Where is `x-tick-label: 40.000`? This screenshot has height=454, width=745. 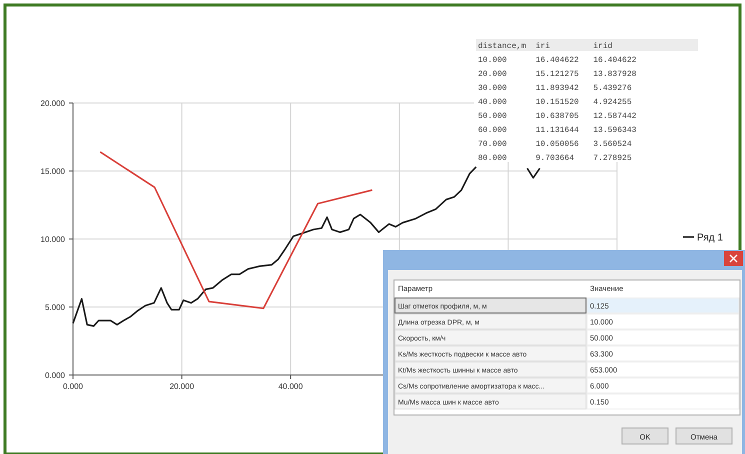
x-tick-label: 40.000 is located at coordinates (291, 386).